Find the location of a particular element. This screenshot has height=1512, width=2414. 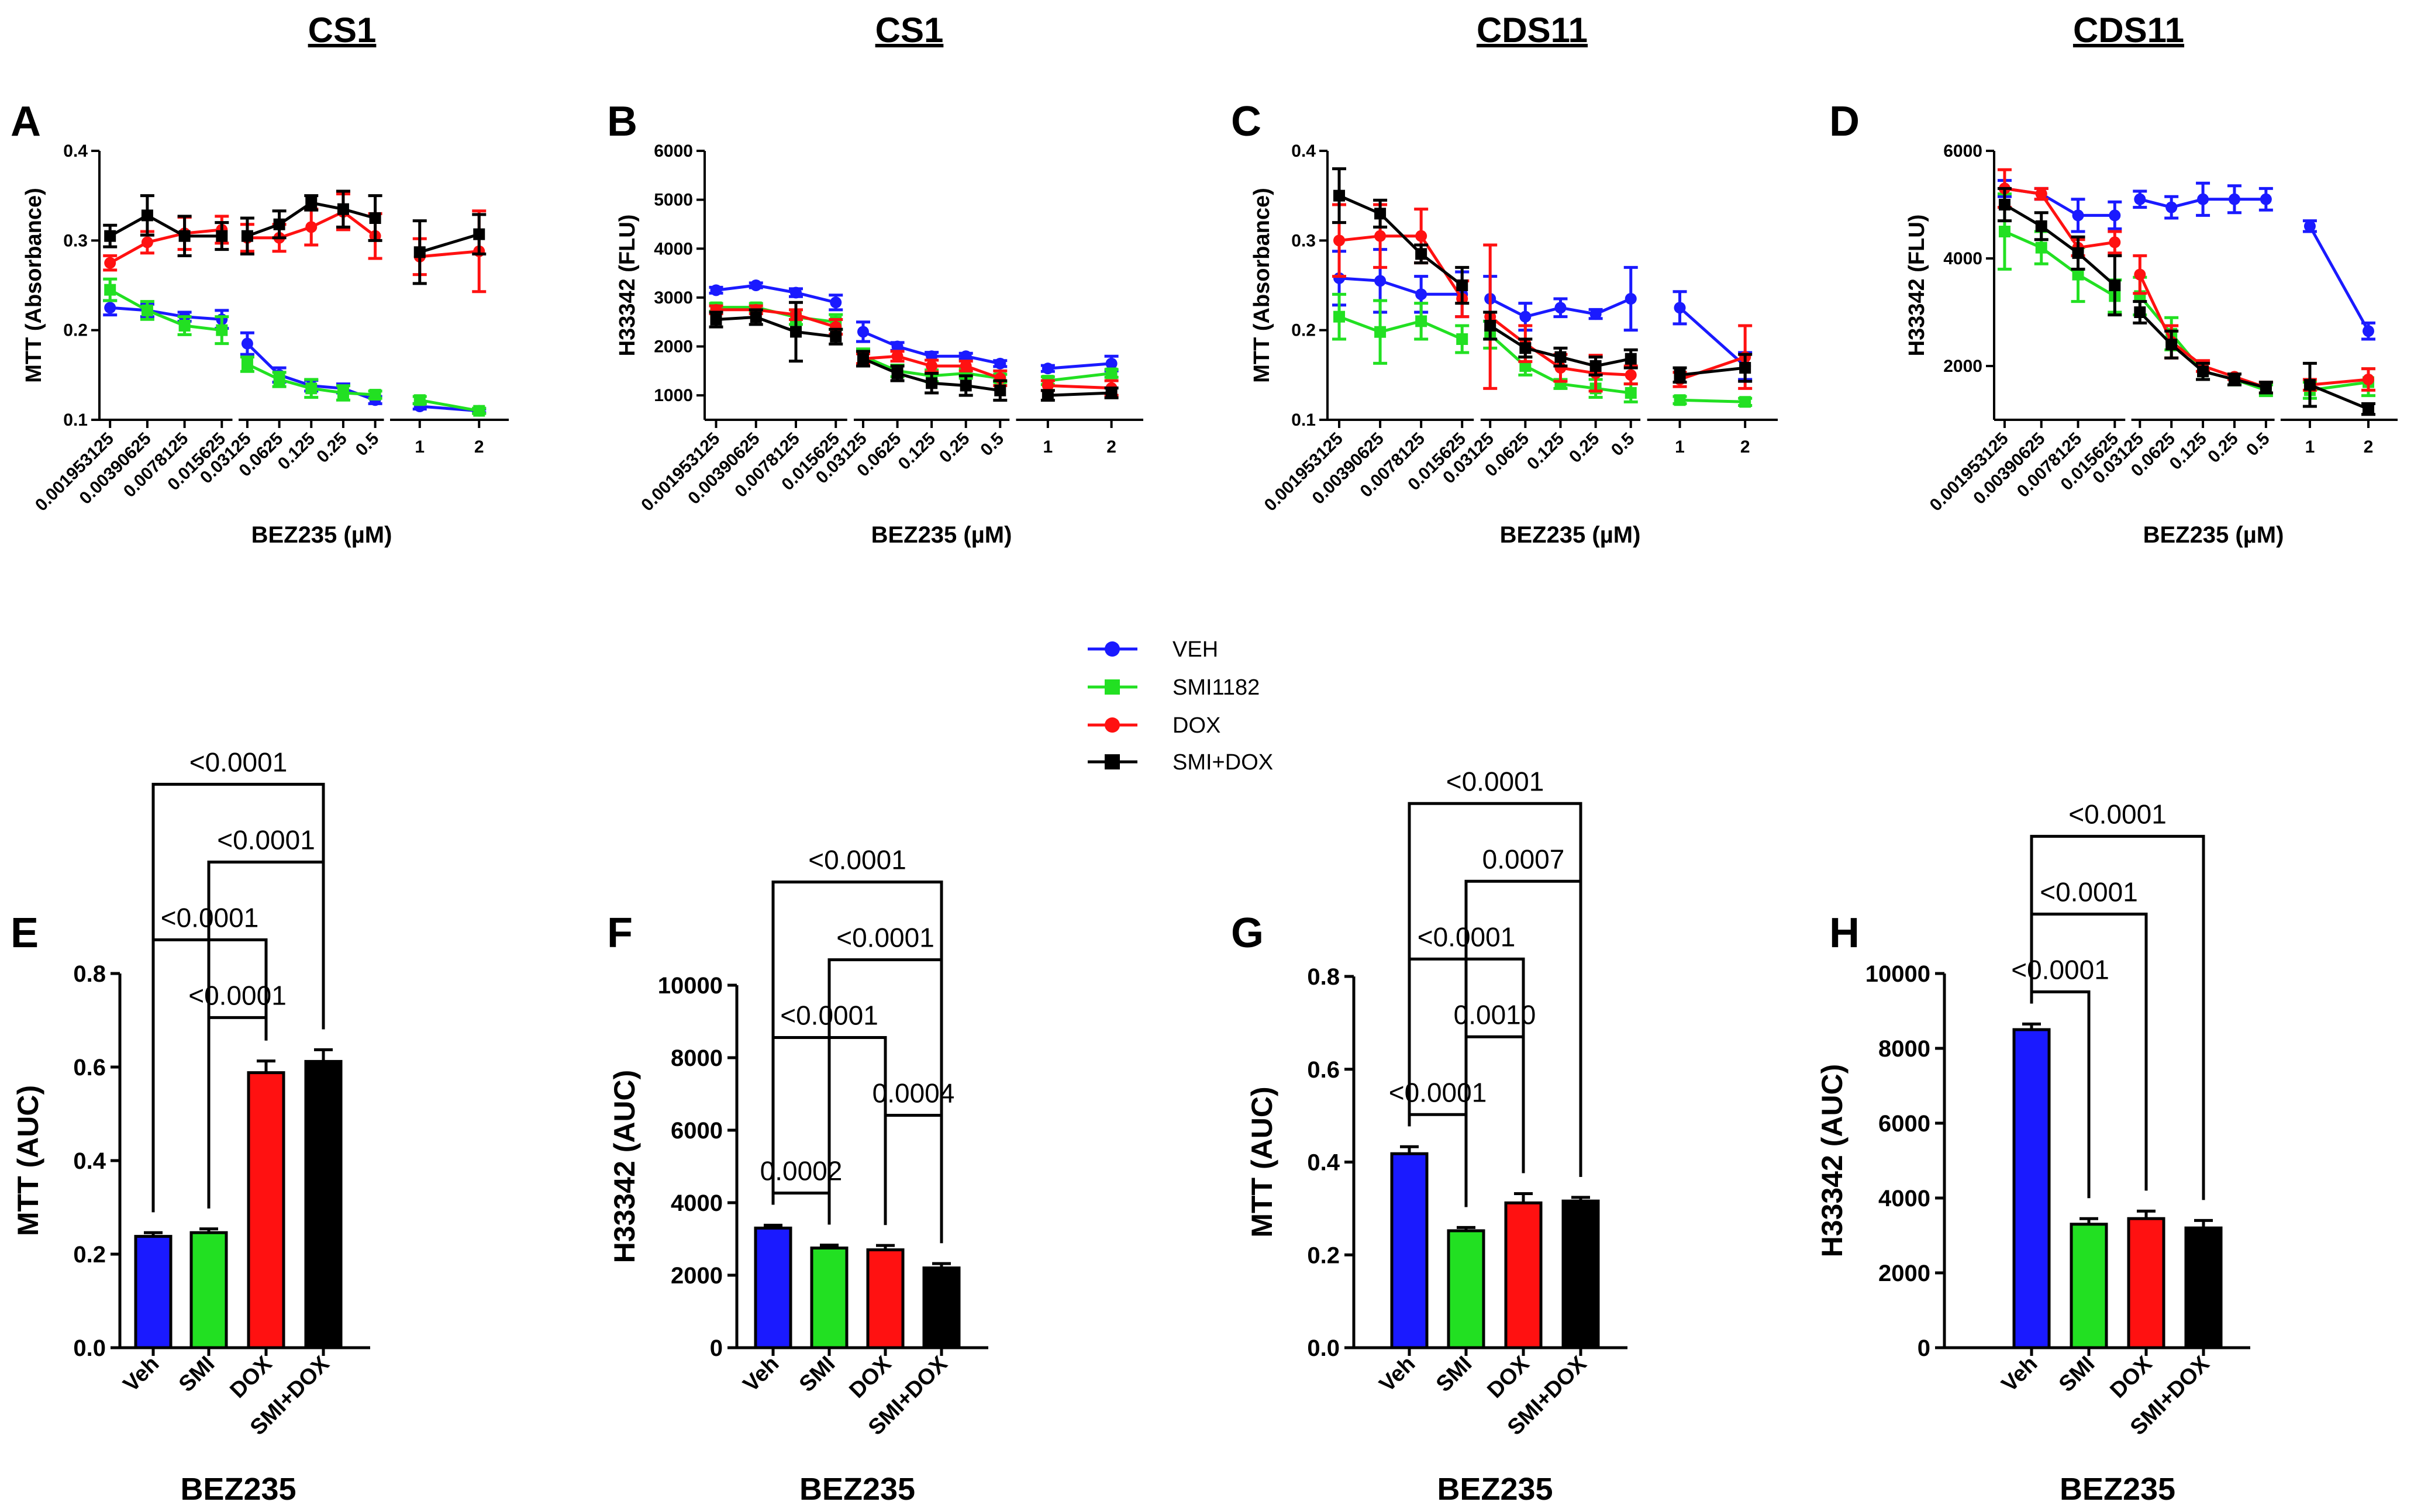

x-tick-label: Veh is located at coordinates (2020, 1374).